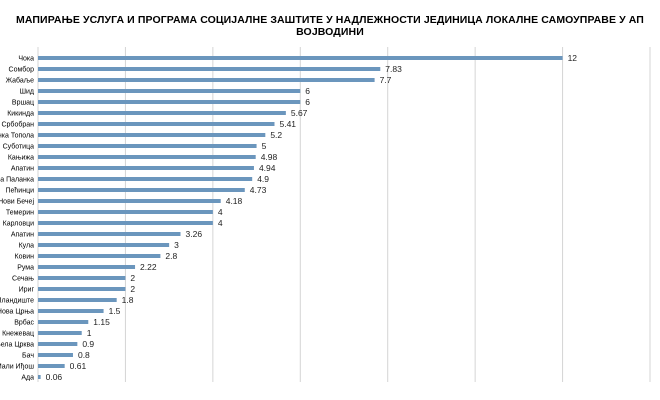 The width and height of the screenshot is (660, 400). I want to click on value-label: 4.18, so click(234, 201).